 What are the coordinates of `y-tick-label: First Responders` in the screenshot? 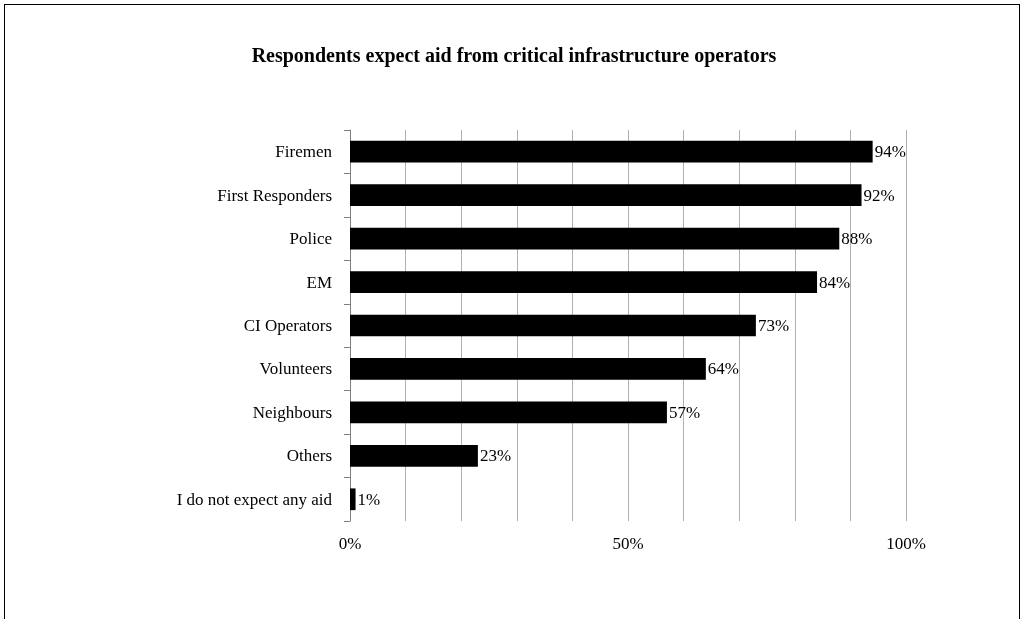 It's located at (274, 195).